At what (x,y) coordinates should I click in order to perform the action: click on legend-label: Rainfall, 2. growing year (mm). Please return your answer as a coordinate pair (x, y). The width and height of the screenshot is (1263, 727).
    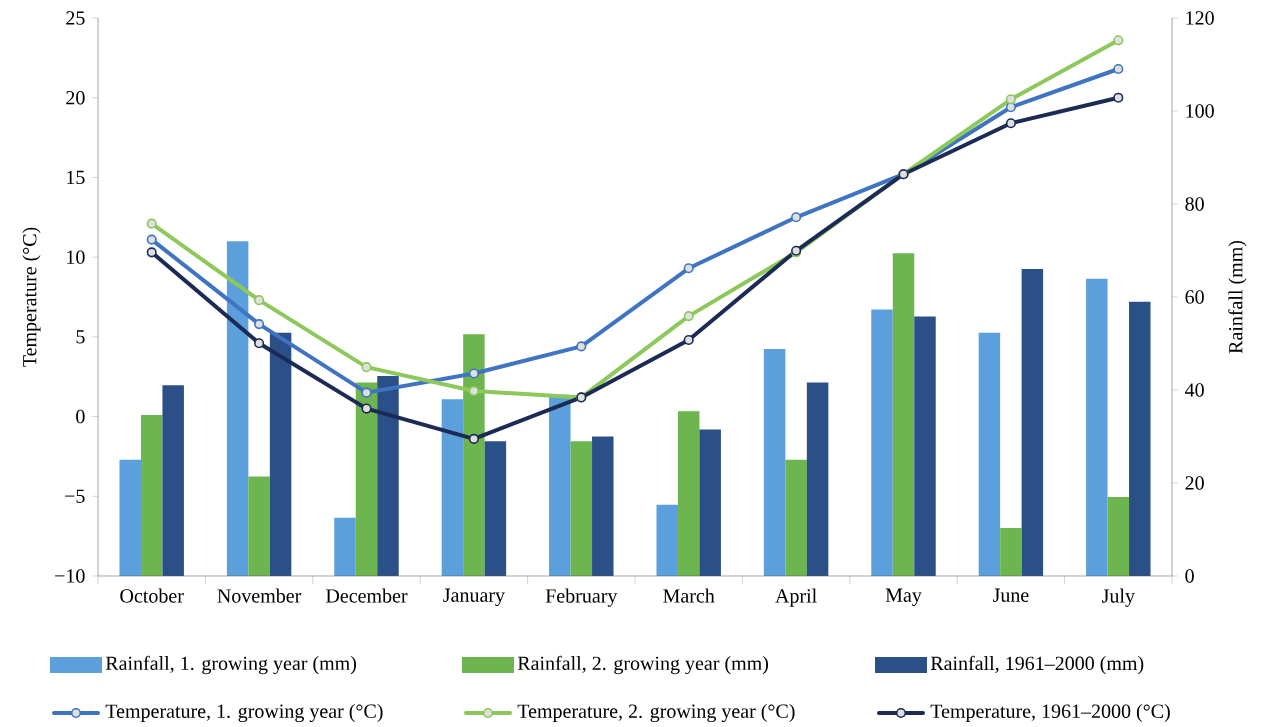
    Looking at the image, I should click on (642, 665).